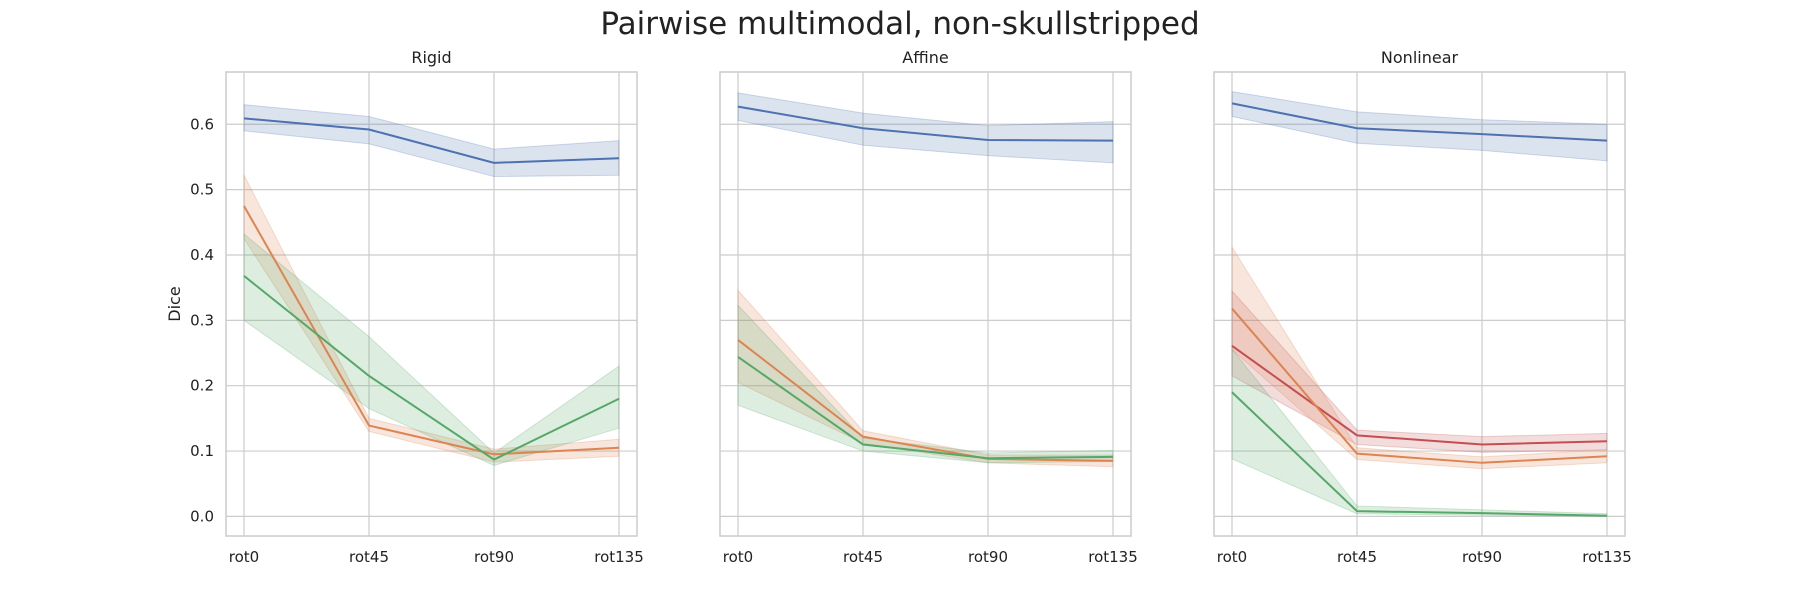  What do you see at coordinates (202, 516) in the screenshot?
I see `y-tick-label: 0.0` at bounding box center [202, 516].